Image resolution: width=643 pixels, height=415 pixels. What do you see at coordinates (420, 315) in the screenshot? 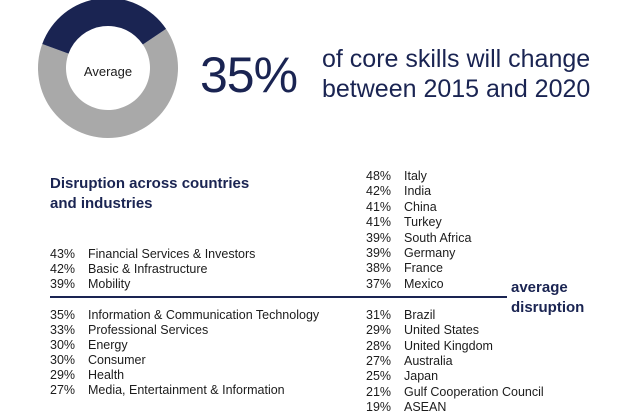
I see `country-row-label: Brazil` at bounding box center [420, 315].